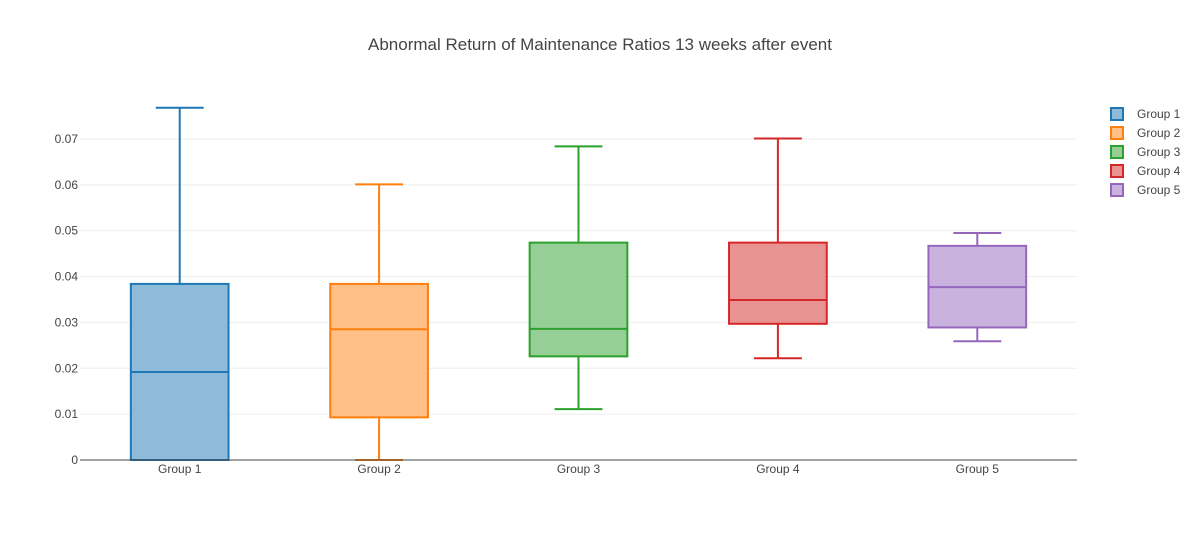  I want to click on x-axis-ticks: Group 1 Group 2 Group 3 Group 4 Group 5, so click(578, 469).